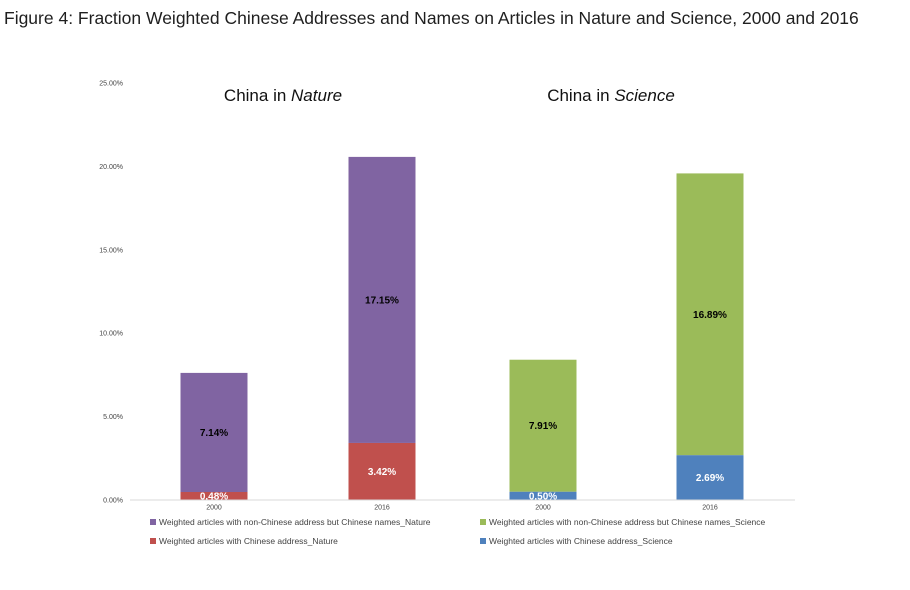 This screenshot has height=590, width=910. What do you see at coordinates (449, 95) in the screenshot?
I see `panel-titles: China in Nature China in Science` at bounding box center [449, 95].